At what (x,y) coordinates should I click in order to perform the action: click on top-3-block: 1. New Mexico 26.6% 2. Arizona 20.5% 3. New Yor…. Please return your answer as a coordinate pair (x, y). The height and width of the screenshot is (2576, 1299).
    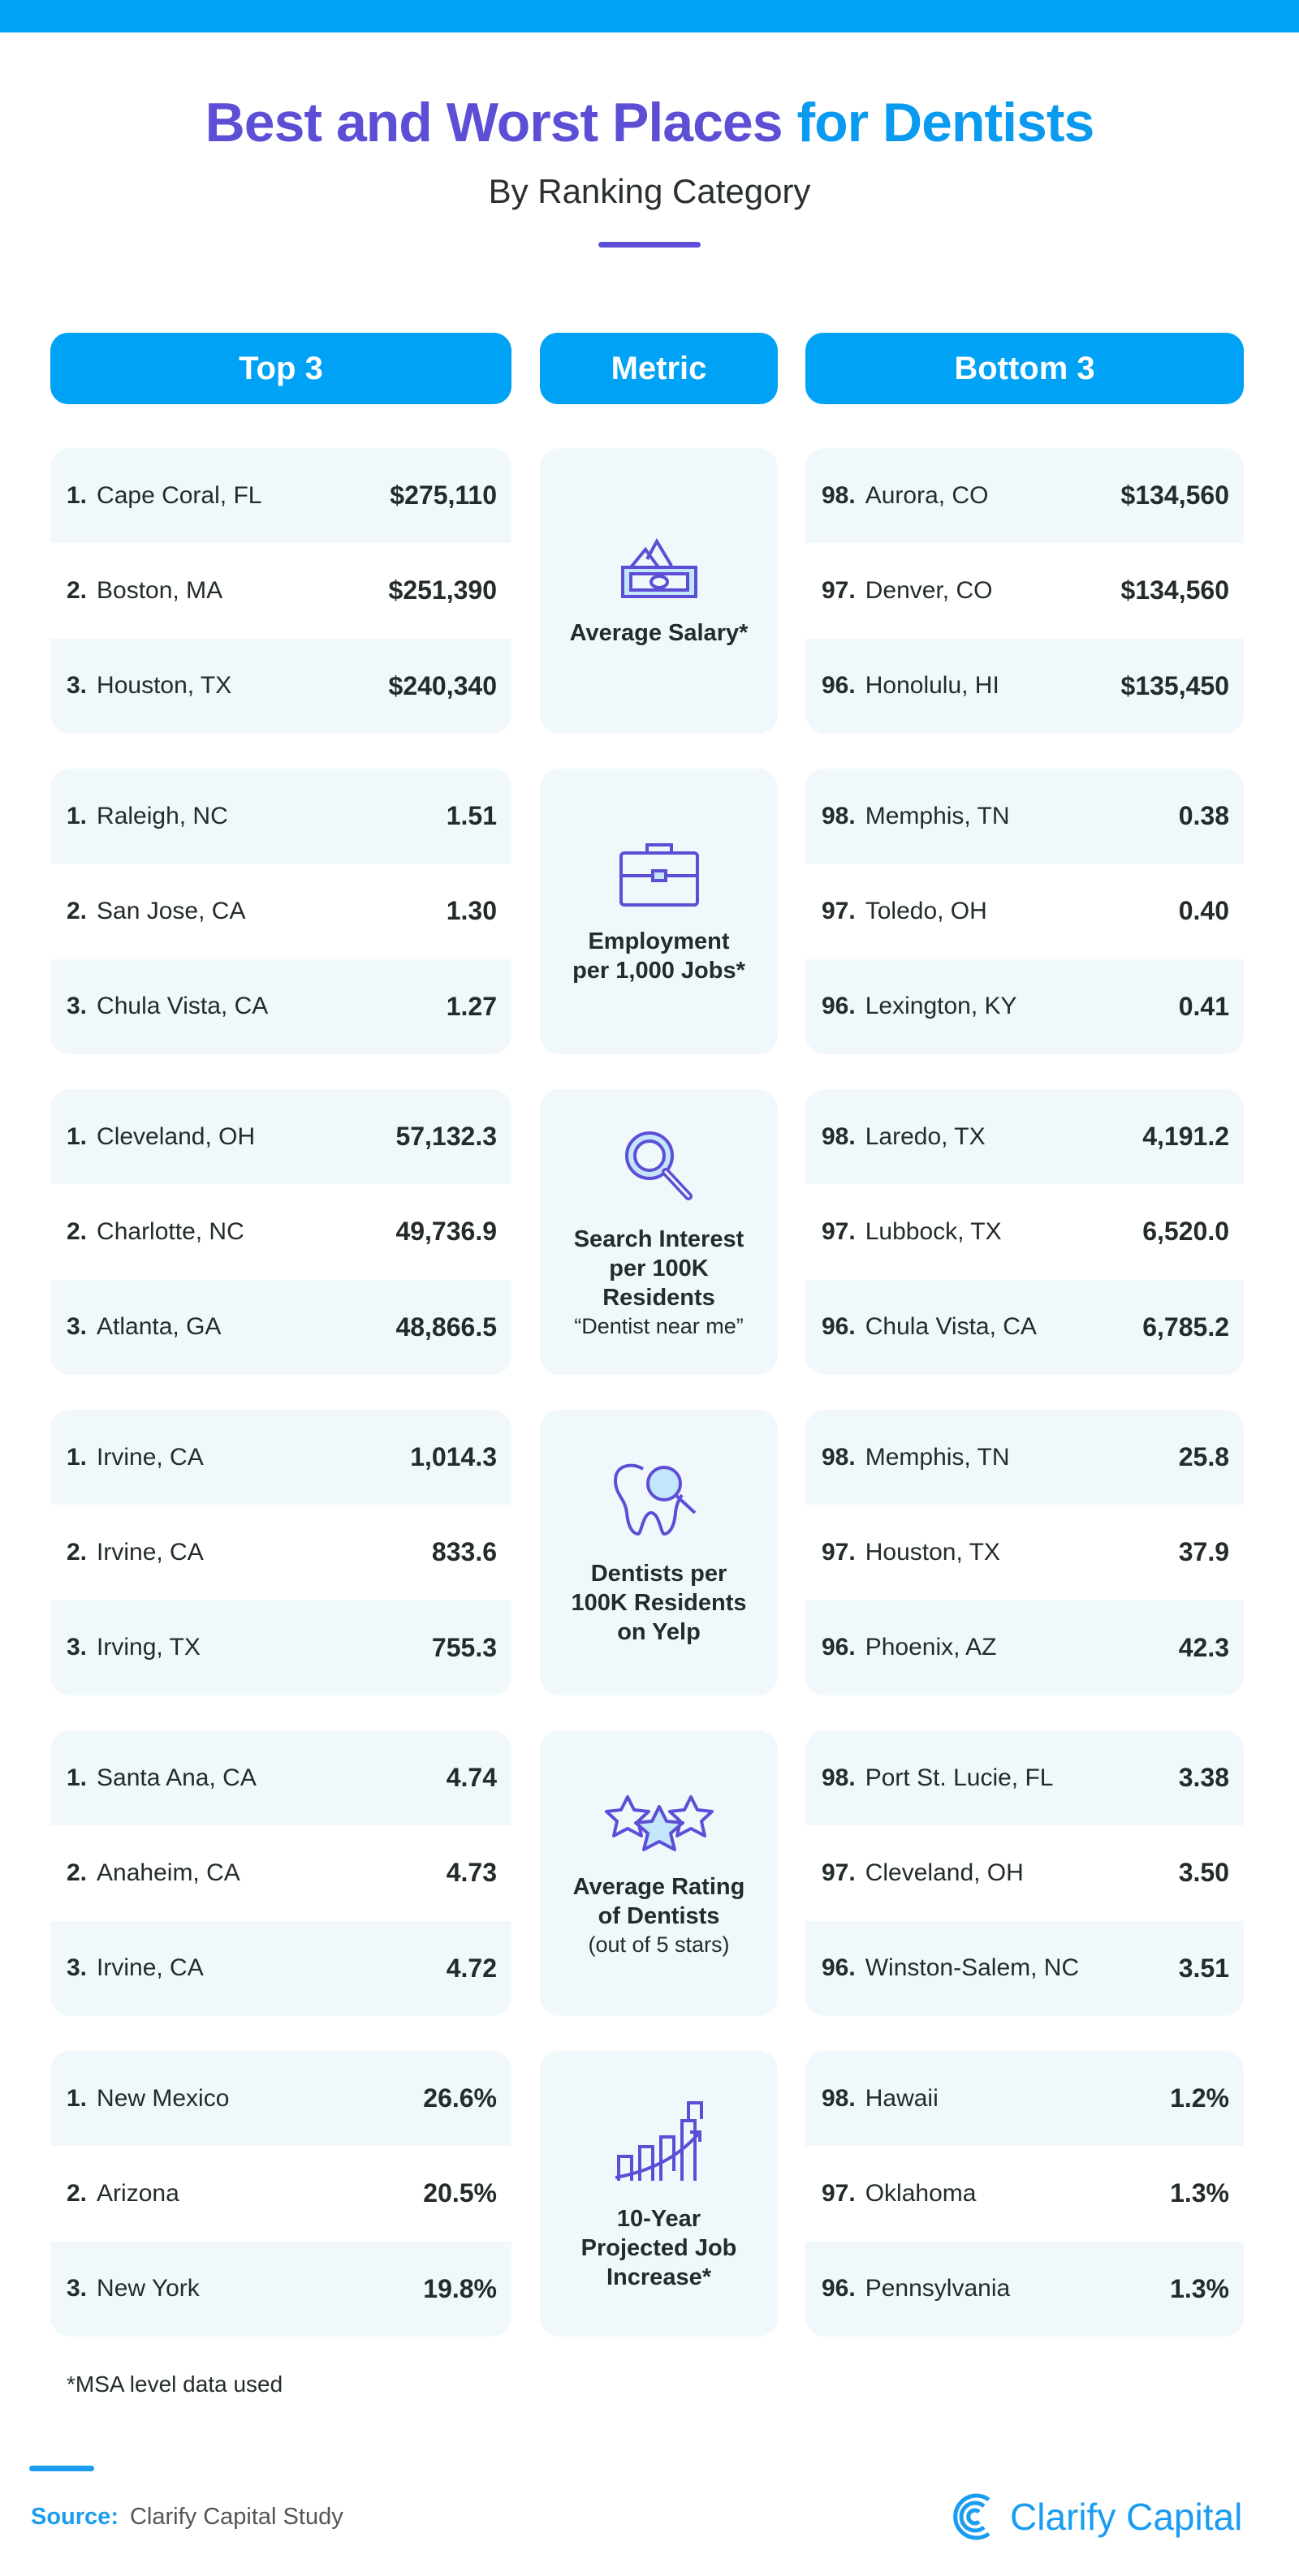
    Looking at the image, I should click on (280, 2194).